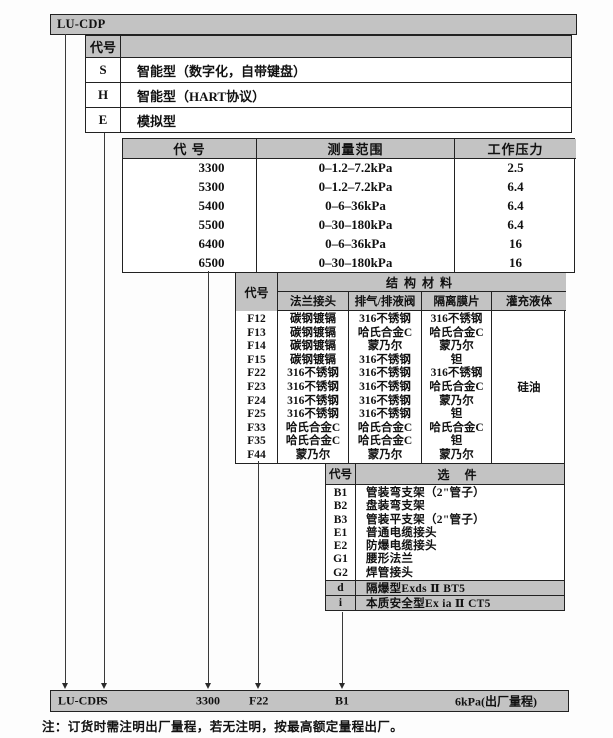 The image size is (613, 738). Describe the element at coordinates (445, 587) in the screenshot. I see `option-row-d: d 隔爆型Exds Ⅱ BT5` at that location.